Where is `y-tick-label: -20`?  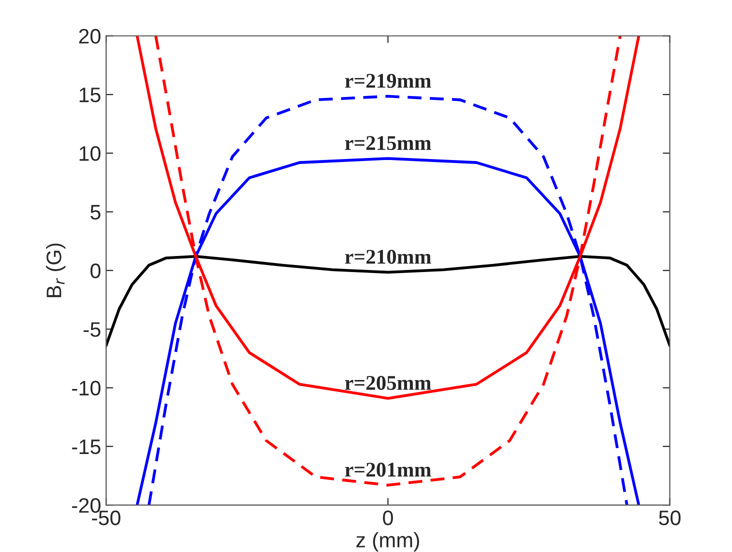
y-tick-label: -20 is located at coordinates (86, 505).